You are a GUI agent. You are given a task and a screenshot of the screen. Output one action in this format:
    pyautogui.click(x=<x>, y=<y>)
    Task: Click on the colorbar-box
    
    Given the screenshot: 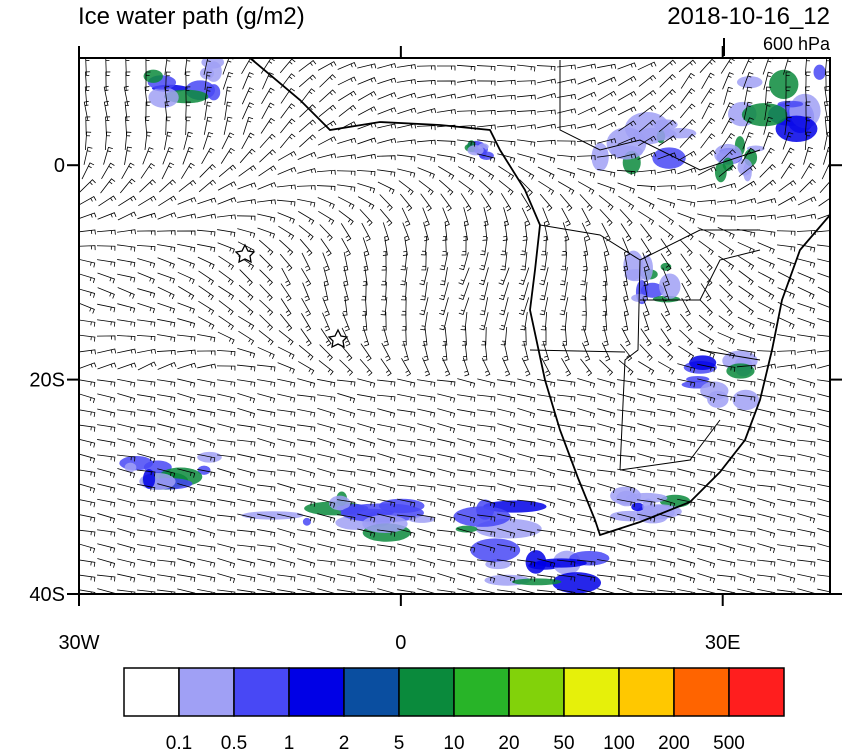 What is the action you would take?
    pyautogui.click(x=371, y=692)
    